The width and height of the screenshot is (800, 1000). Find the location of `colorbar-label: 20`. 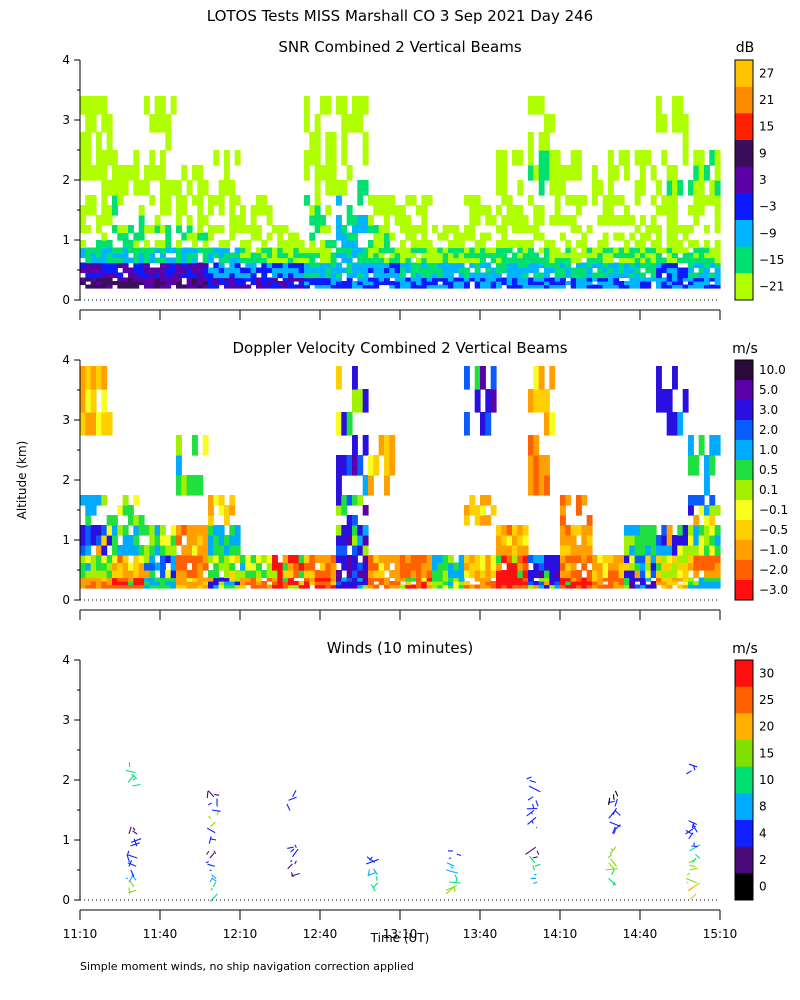

colorbar-label: 20 is located at coordinates (766, 727).